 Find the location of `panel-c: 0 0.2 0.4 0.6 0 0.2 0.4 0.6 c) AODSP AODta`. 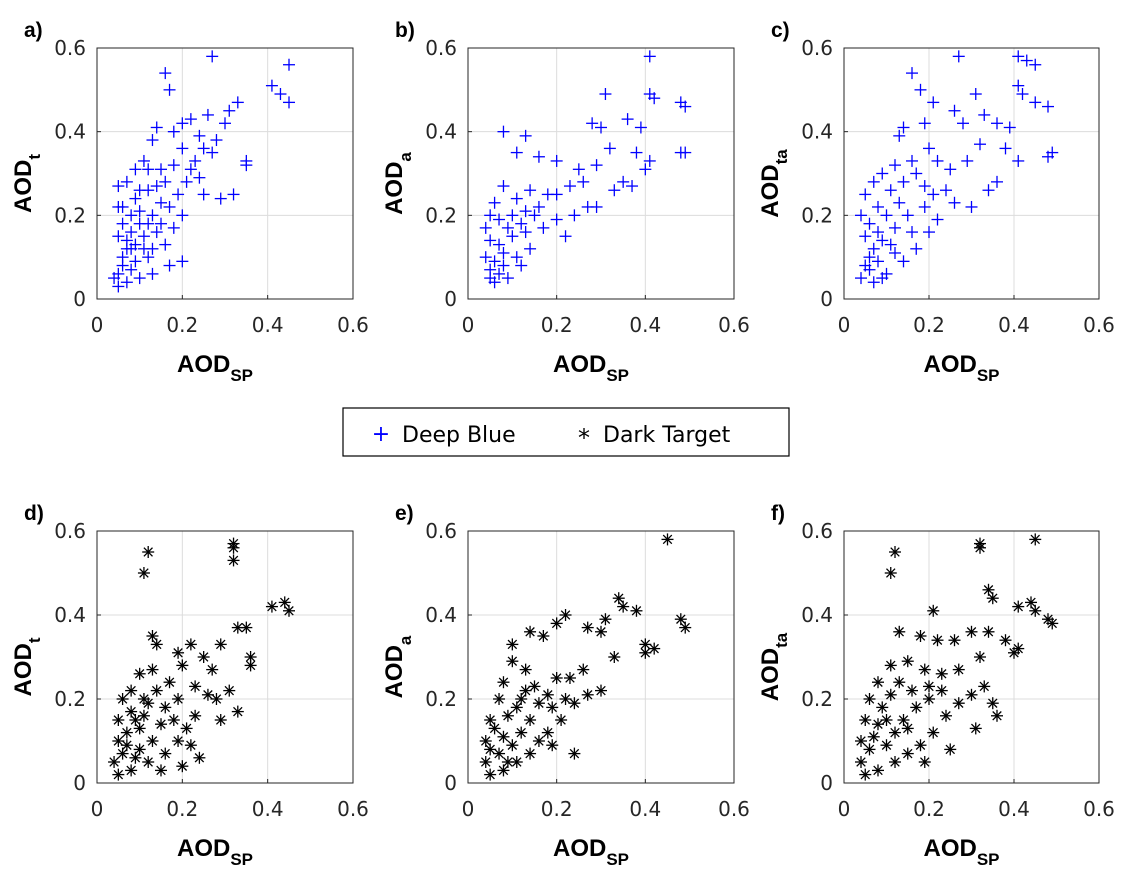

panel-c: 0 0.2 0.4 0.6 0 0.2 0.4 0.6 c) AODSP AODta is located at coordinates (936, 202).